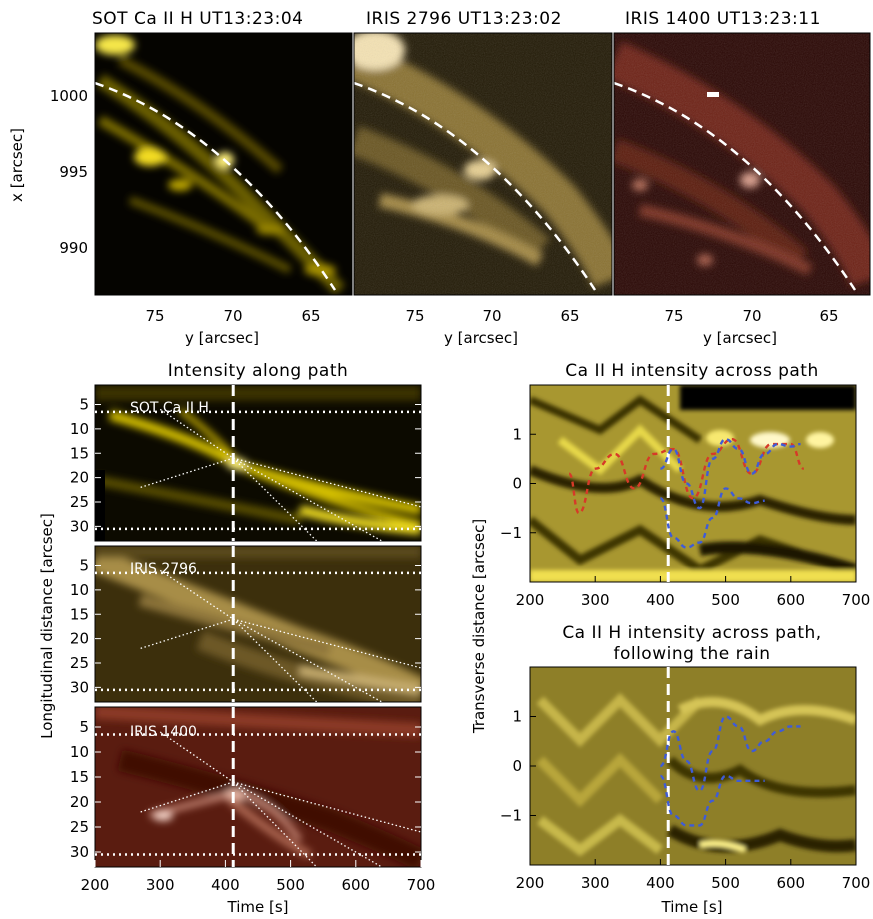  I want to click on iris2796-image, so click(483, 164).